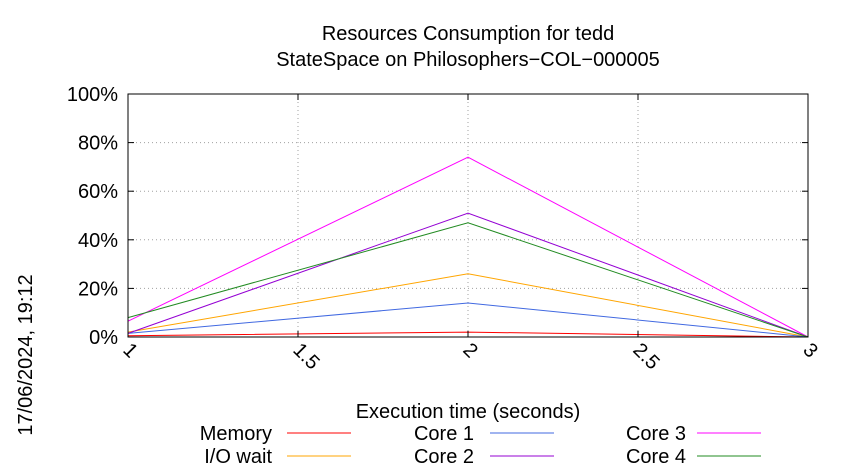 Image resolution: width=850 pixels, height=475 pixels. I want to click on y-tick-label: 0%, so click(103, 338).